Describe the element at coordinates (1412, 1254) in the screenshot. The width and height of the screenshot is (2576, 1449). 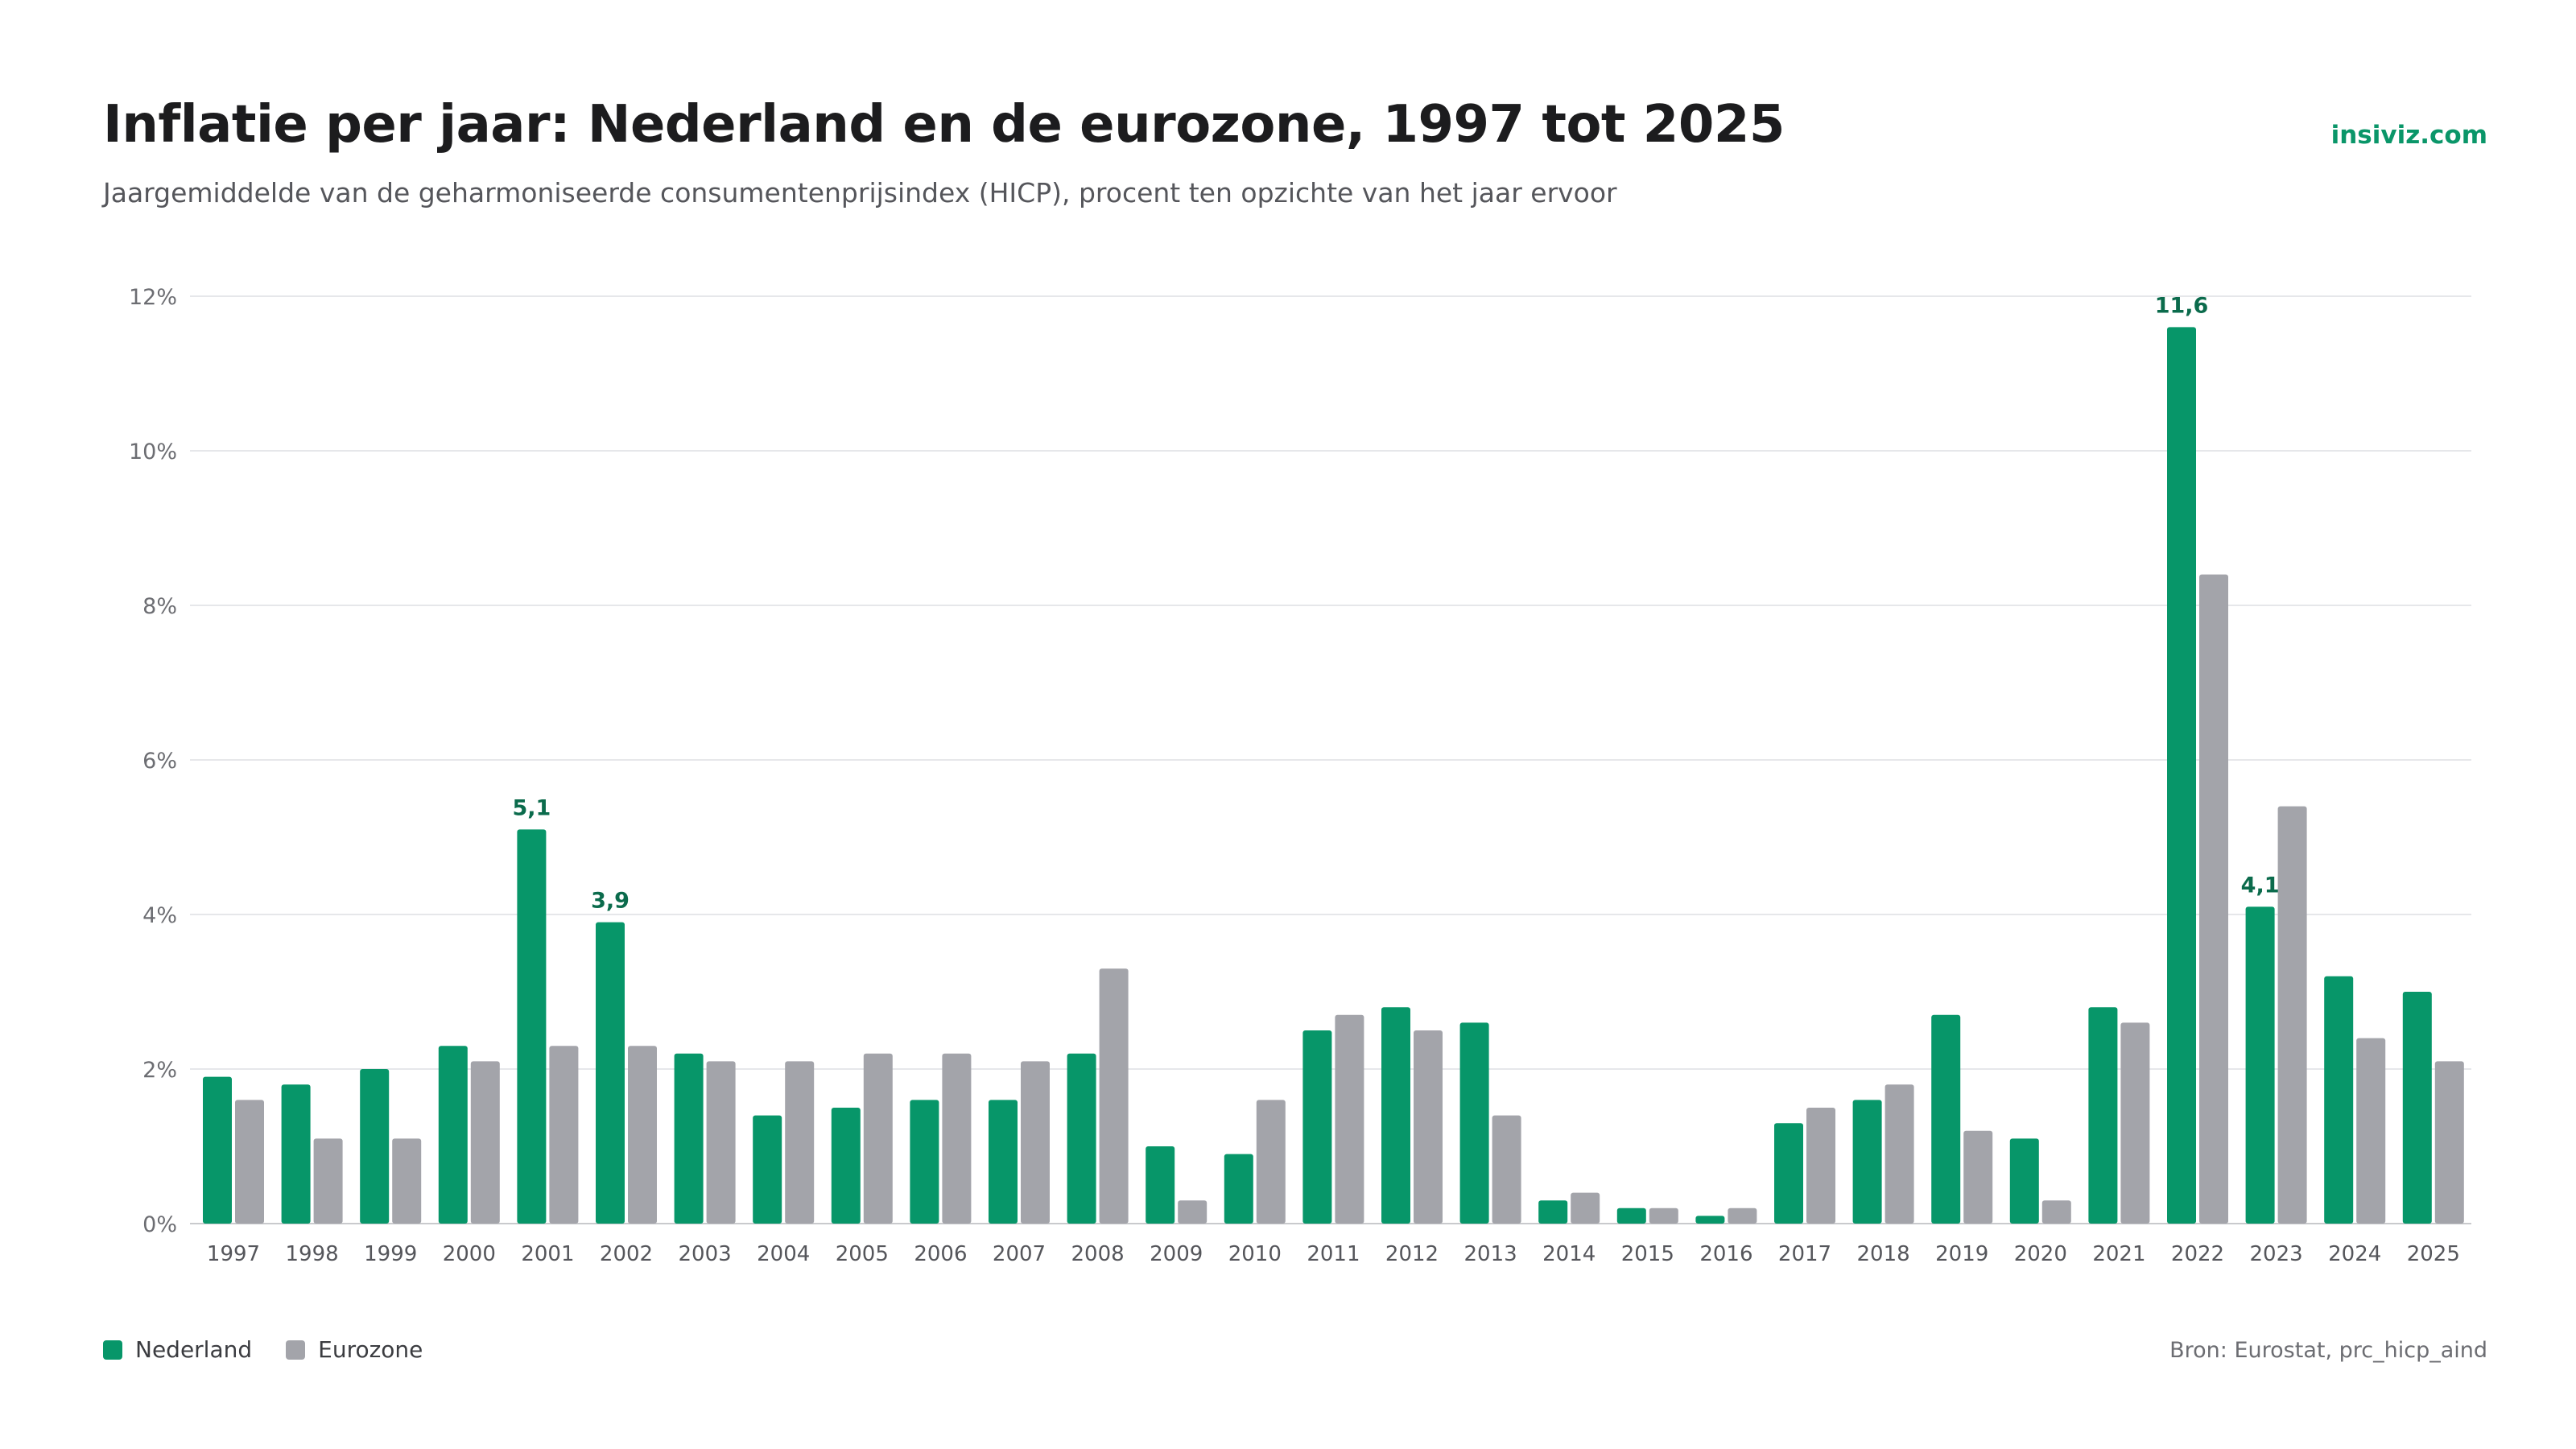
I see `x-tick-label: 2012` at that location.